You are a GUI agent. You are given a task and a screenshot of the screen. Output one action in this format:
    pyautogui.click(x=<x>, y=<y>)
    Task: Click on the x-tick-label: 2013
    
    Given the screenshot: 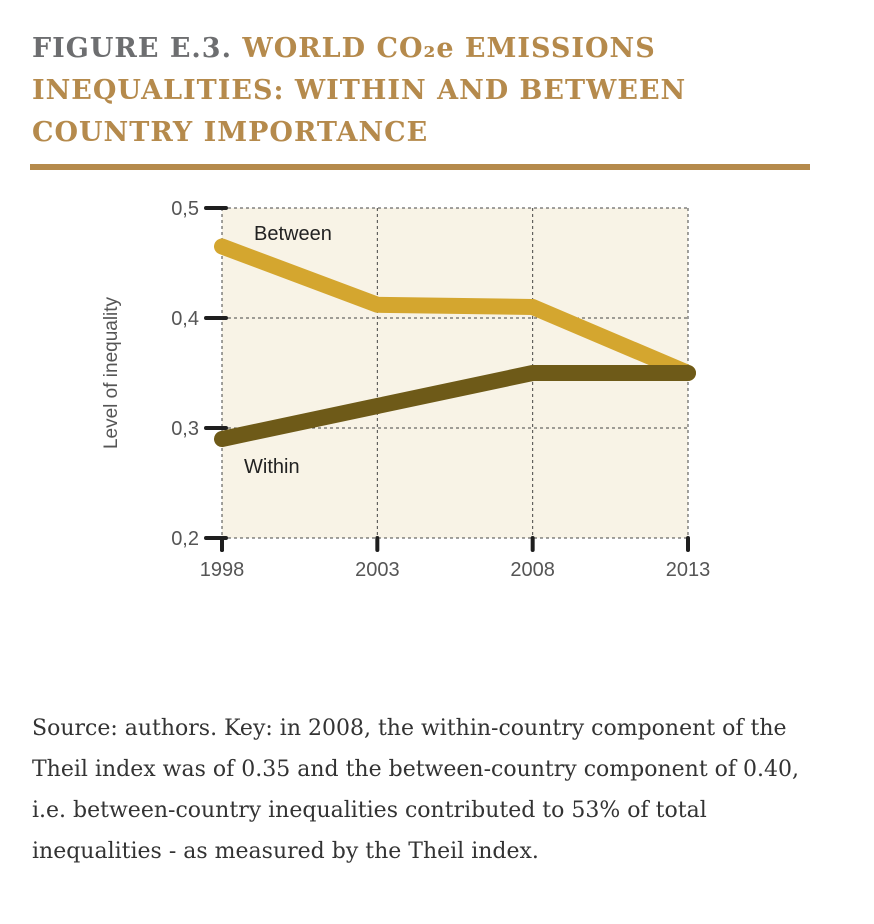 What is the action you would take?
    pyautogui.click(x=688, y=570)
    